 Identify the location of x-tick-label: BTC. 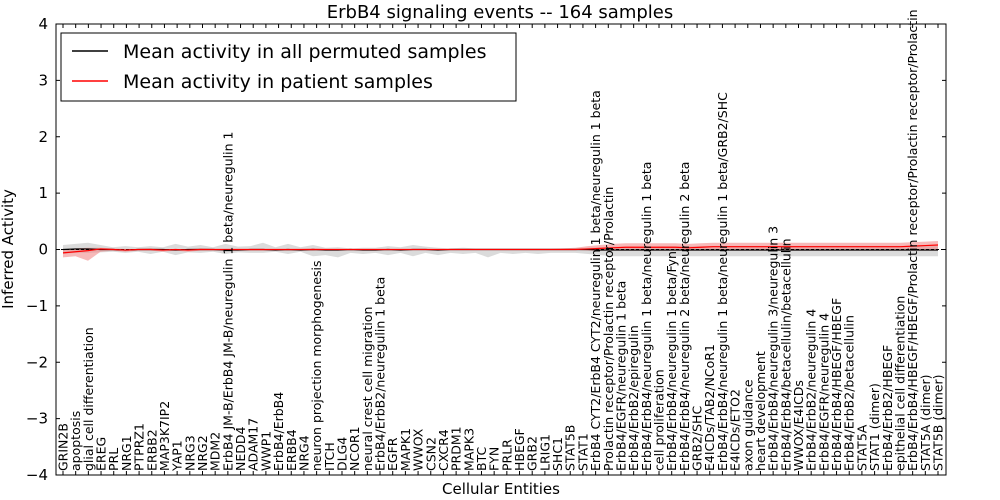
(481, 459).